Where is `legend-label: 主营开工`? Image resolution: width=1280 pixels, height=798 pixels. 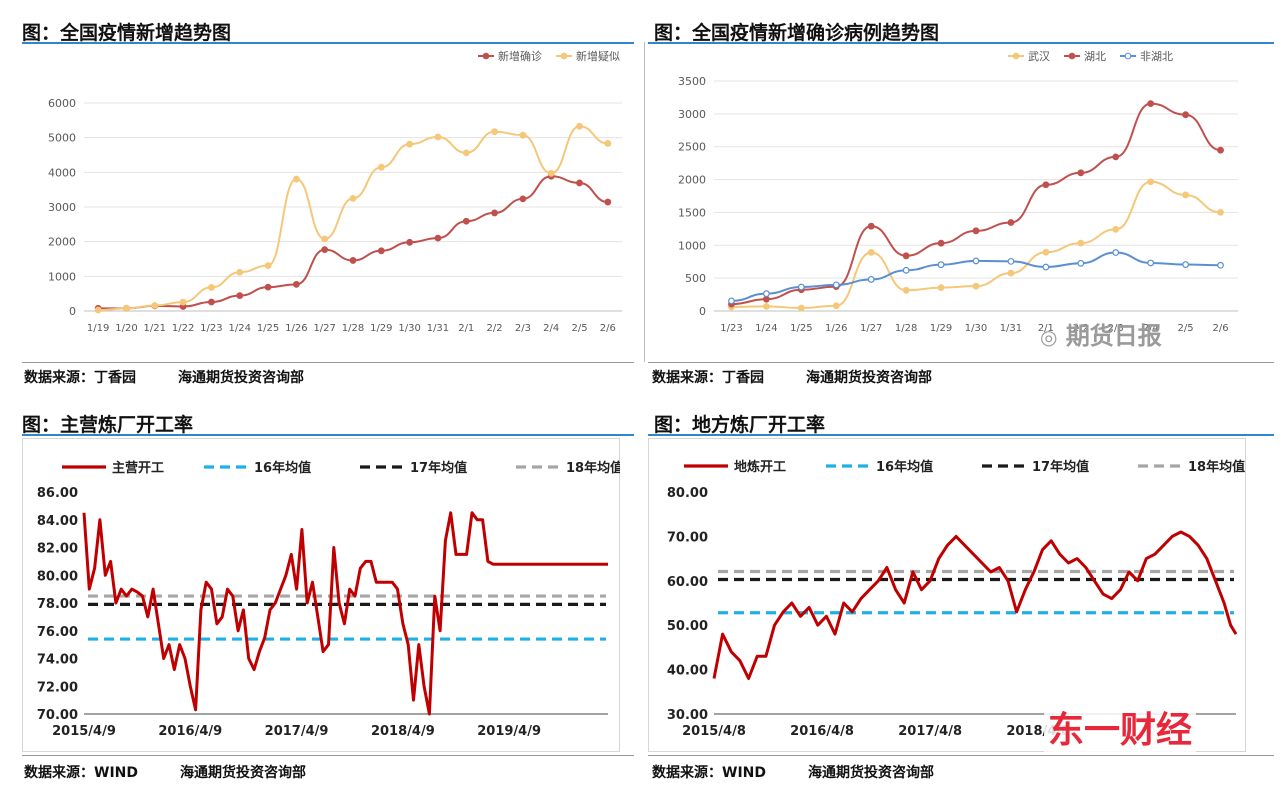
legend-label: 主营开工 is located at coordinates (138, 468).